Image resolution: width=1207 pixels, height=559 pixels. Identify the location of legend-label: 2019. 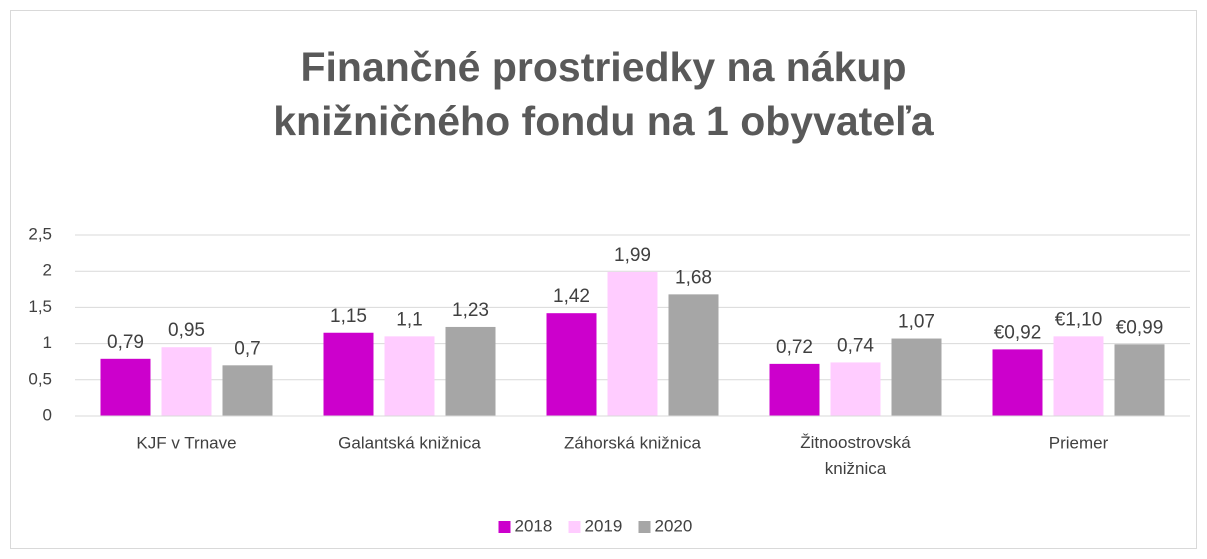
(604, 525).